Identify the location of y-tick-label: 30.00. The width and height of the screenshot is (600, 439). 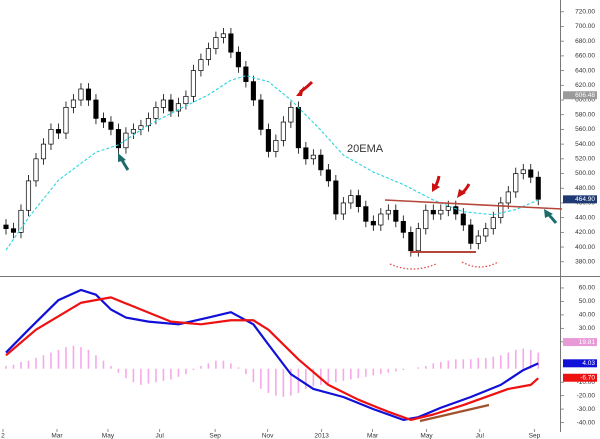
(587, 328).